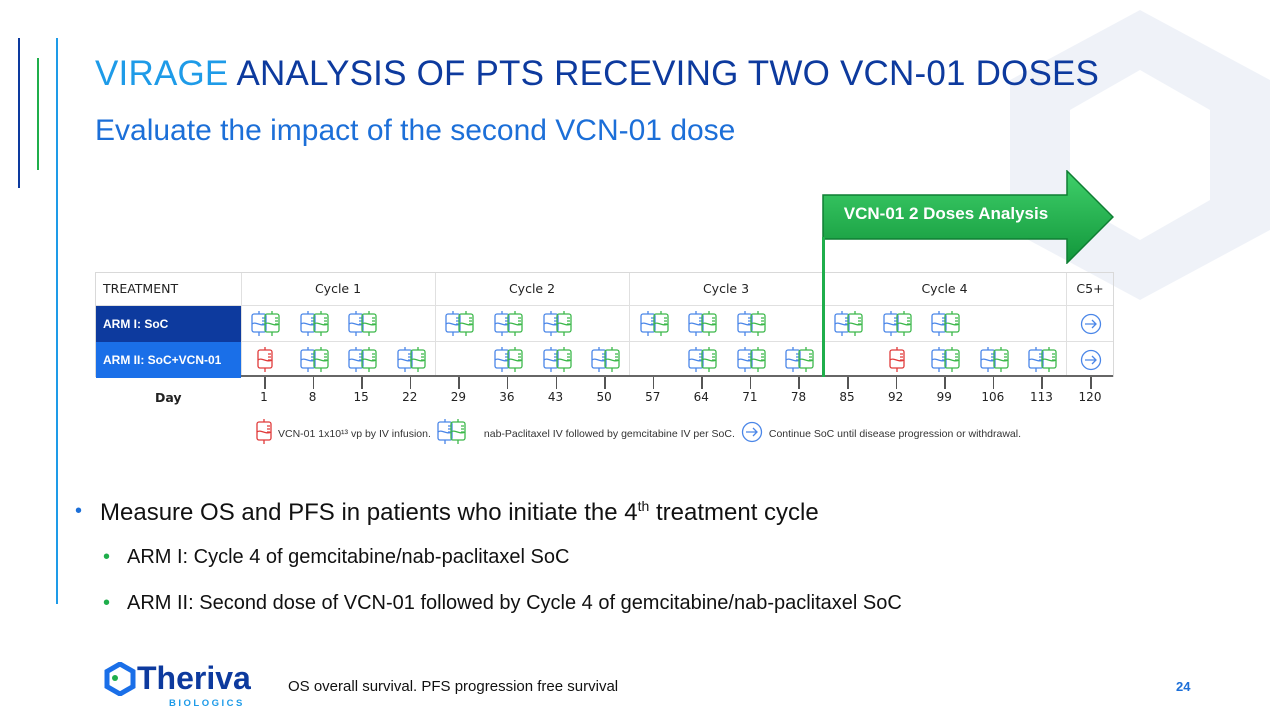  Describe the element at coordinates (1183, 686) in the screenshot. I see `page-number: 24` at that location.